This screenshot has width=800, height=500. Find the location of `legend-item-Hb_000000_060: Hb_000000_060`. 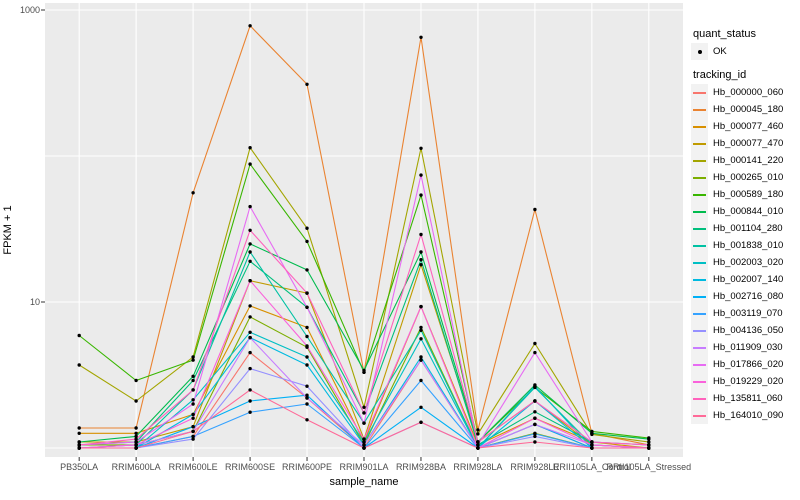

legend-item-Hb_000000_060: Hb_000000_060 is located at coordinates (745, 92).